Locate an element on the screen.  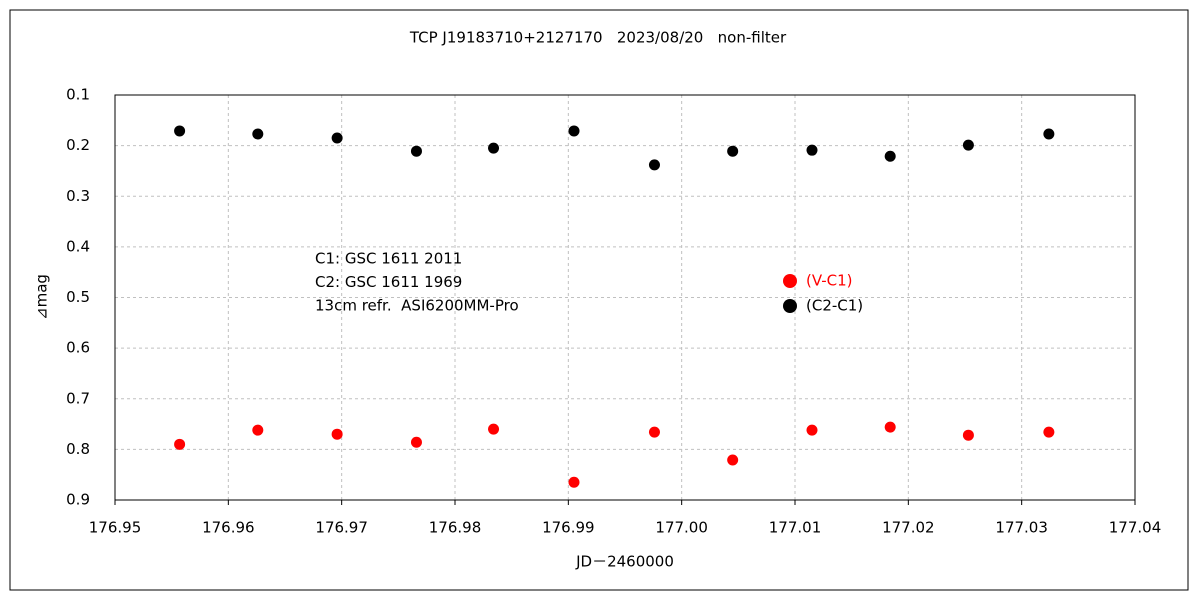
x-tick-label: 177.03 is located at coordinates (1021, 528).